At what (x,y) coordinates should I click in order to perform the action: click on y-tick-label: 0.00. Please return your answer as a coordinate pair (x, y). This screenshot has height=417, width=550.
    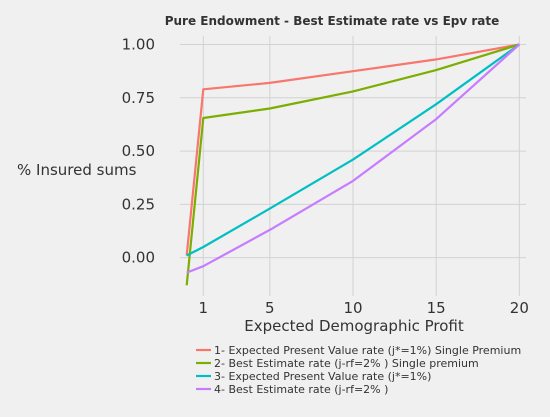
    Looking at the image, I should click on (138, 258).